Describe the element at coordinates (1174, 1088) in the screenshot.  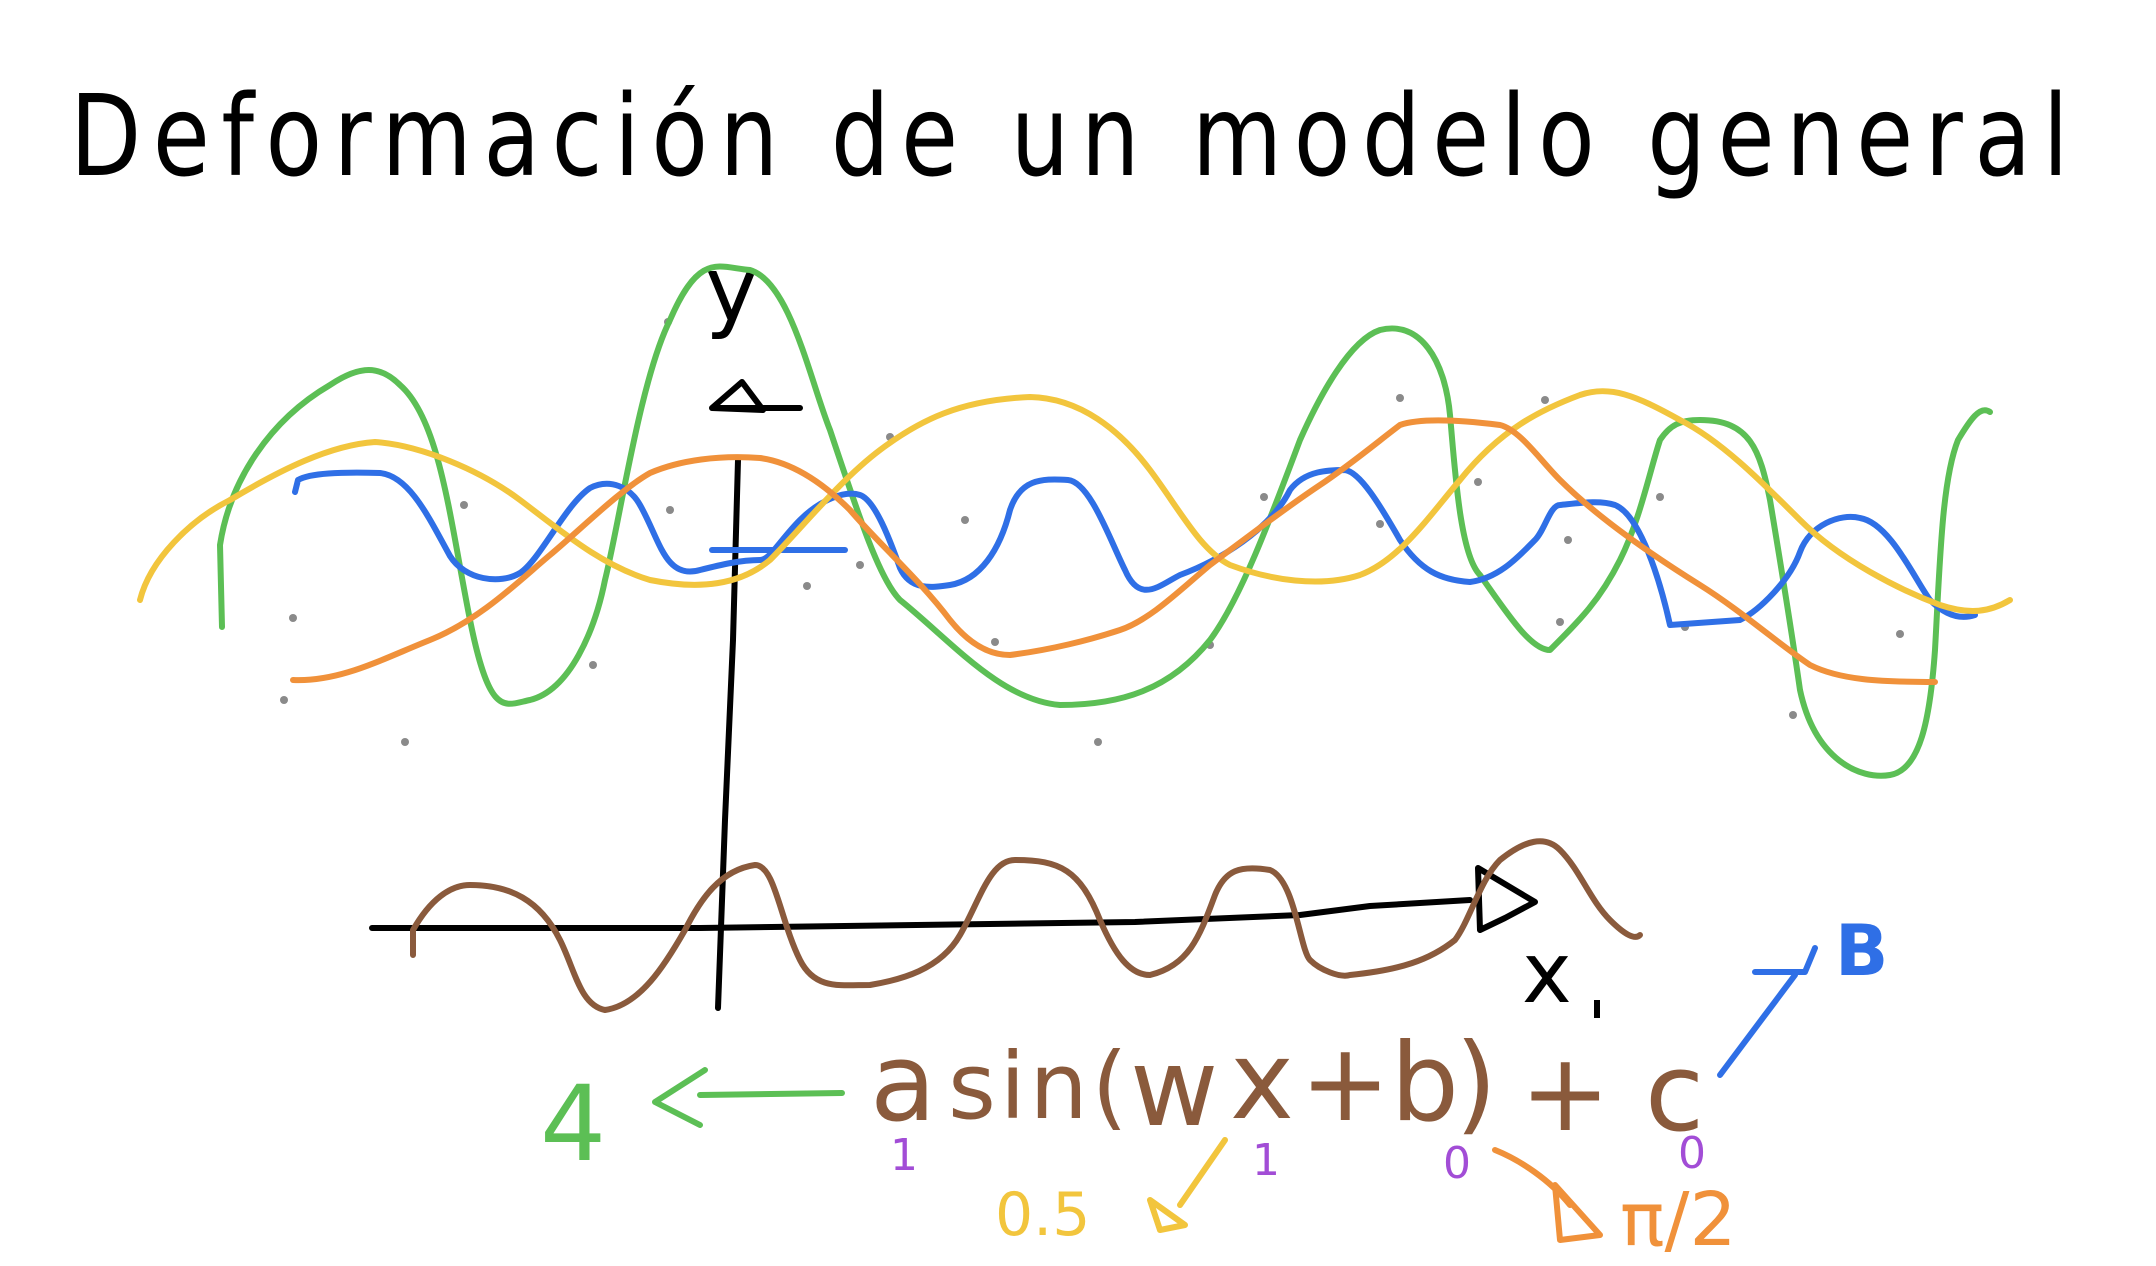
I see `formula-w: w` at that location.